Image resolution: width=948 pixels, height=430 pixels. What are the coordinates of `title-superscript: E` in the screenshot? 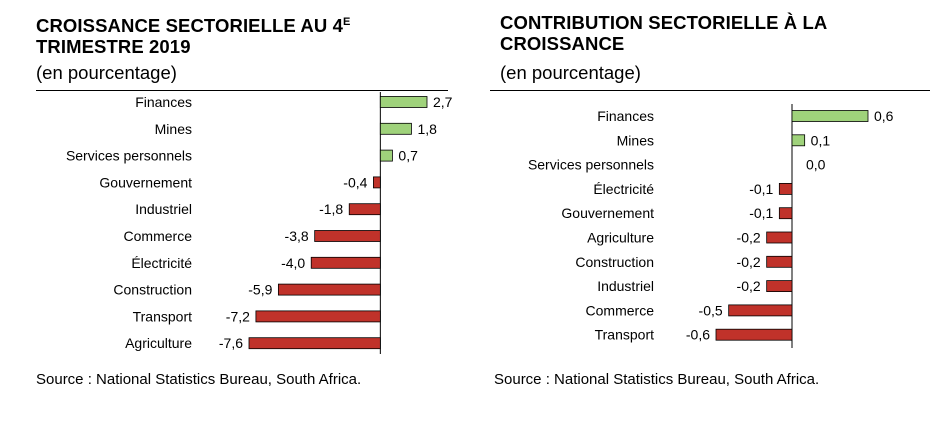 It's located at (346, 22).